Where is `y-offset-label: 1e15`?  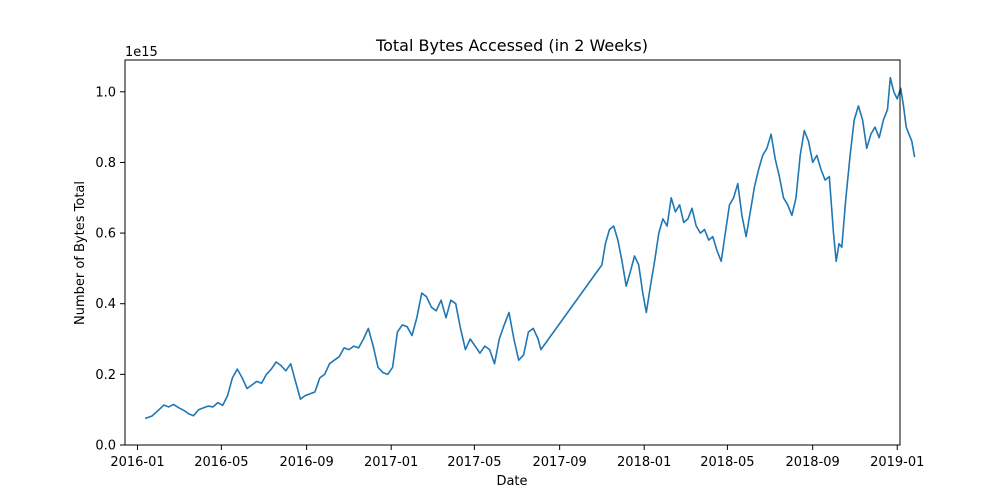 y-offset-label: 1e15 is located at coordinates (141, 52).